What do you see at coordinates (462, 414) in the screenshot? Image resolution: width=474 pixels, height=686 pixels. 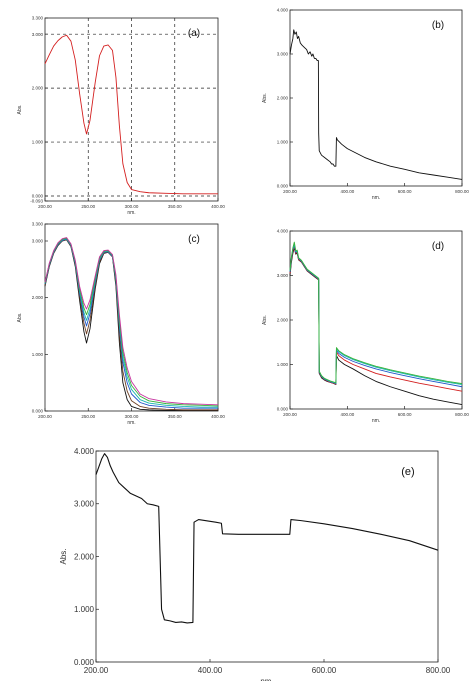 I see `x-tick-label-d-3: 800.00` at bounding box center [462, 414].